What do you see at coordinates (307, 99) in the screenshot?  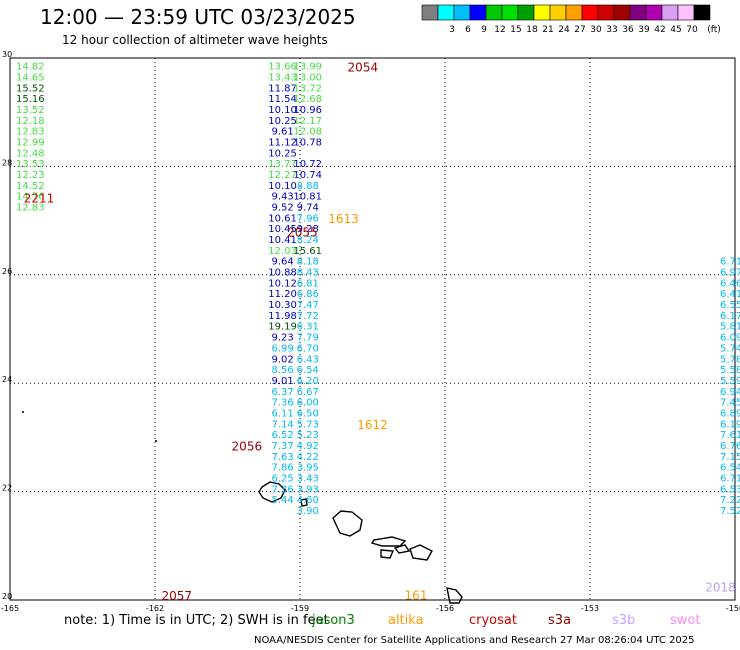 I see `wave-height-label: 12.68` at bounding box center [307, 99].